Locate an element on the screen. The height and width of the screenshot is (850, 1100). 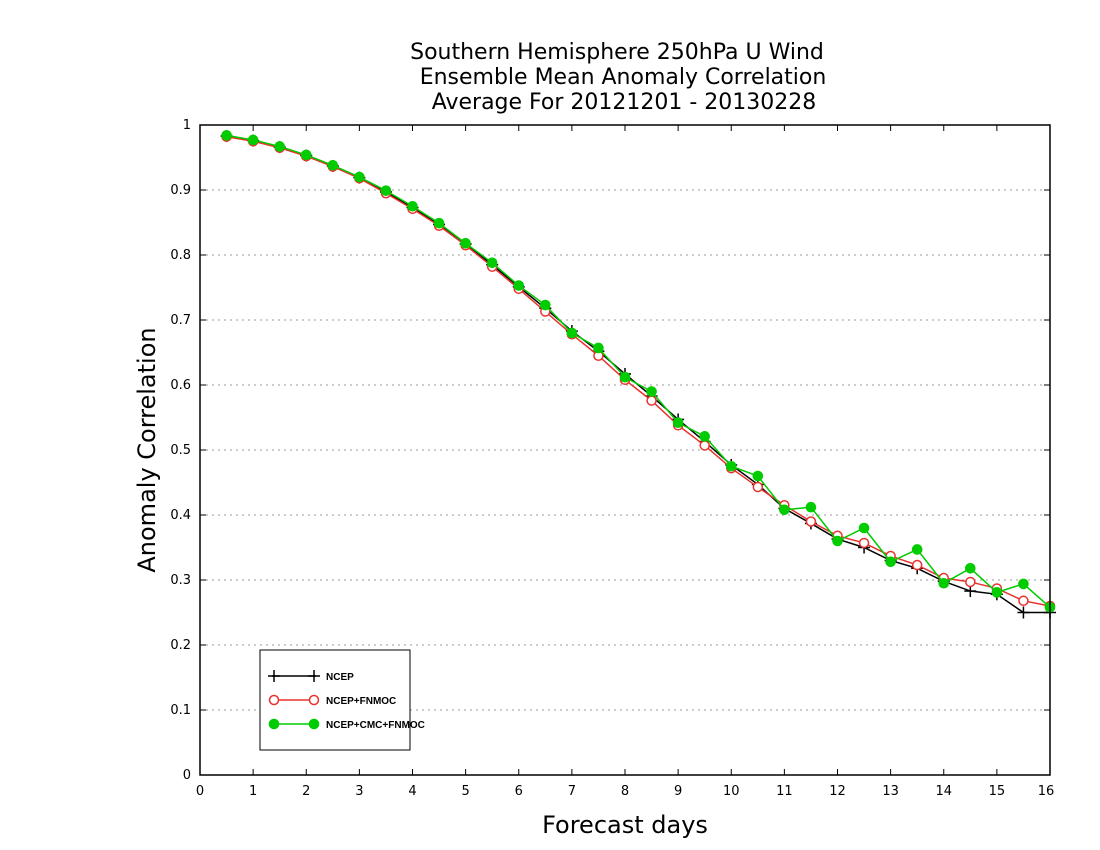
x-tick-label: 6 is located at coordinates (519, 791).